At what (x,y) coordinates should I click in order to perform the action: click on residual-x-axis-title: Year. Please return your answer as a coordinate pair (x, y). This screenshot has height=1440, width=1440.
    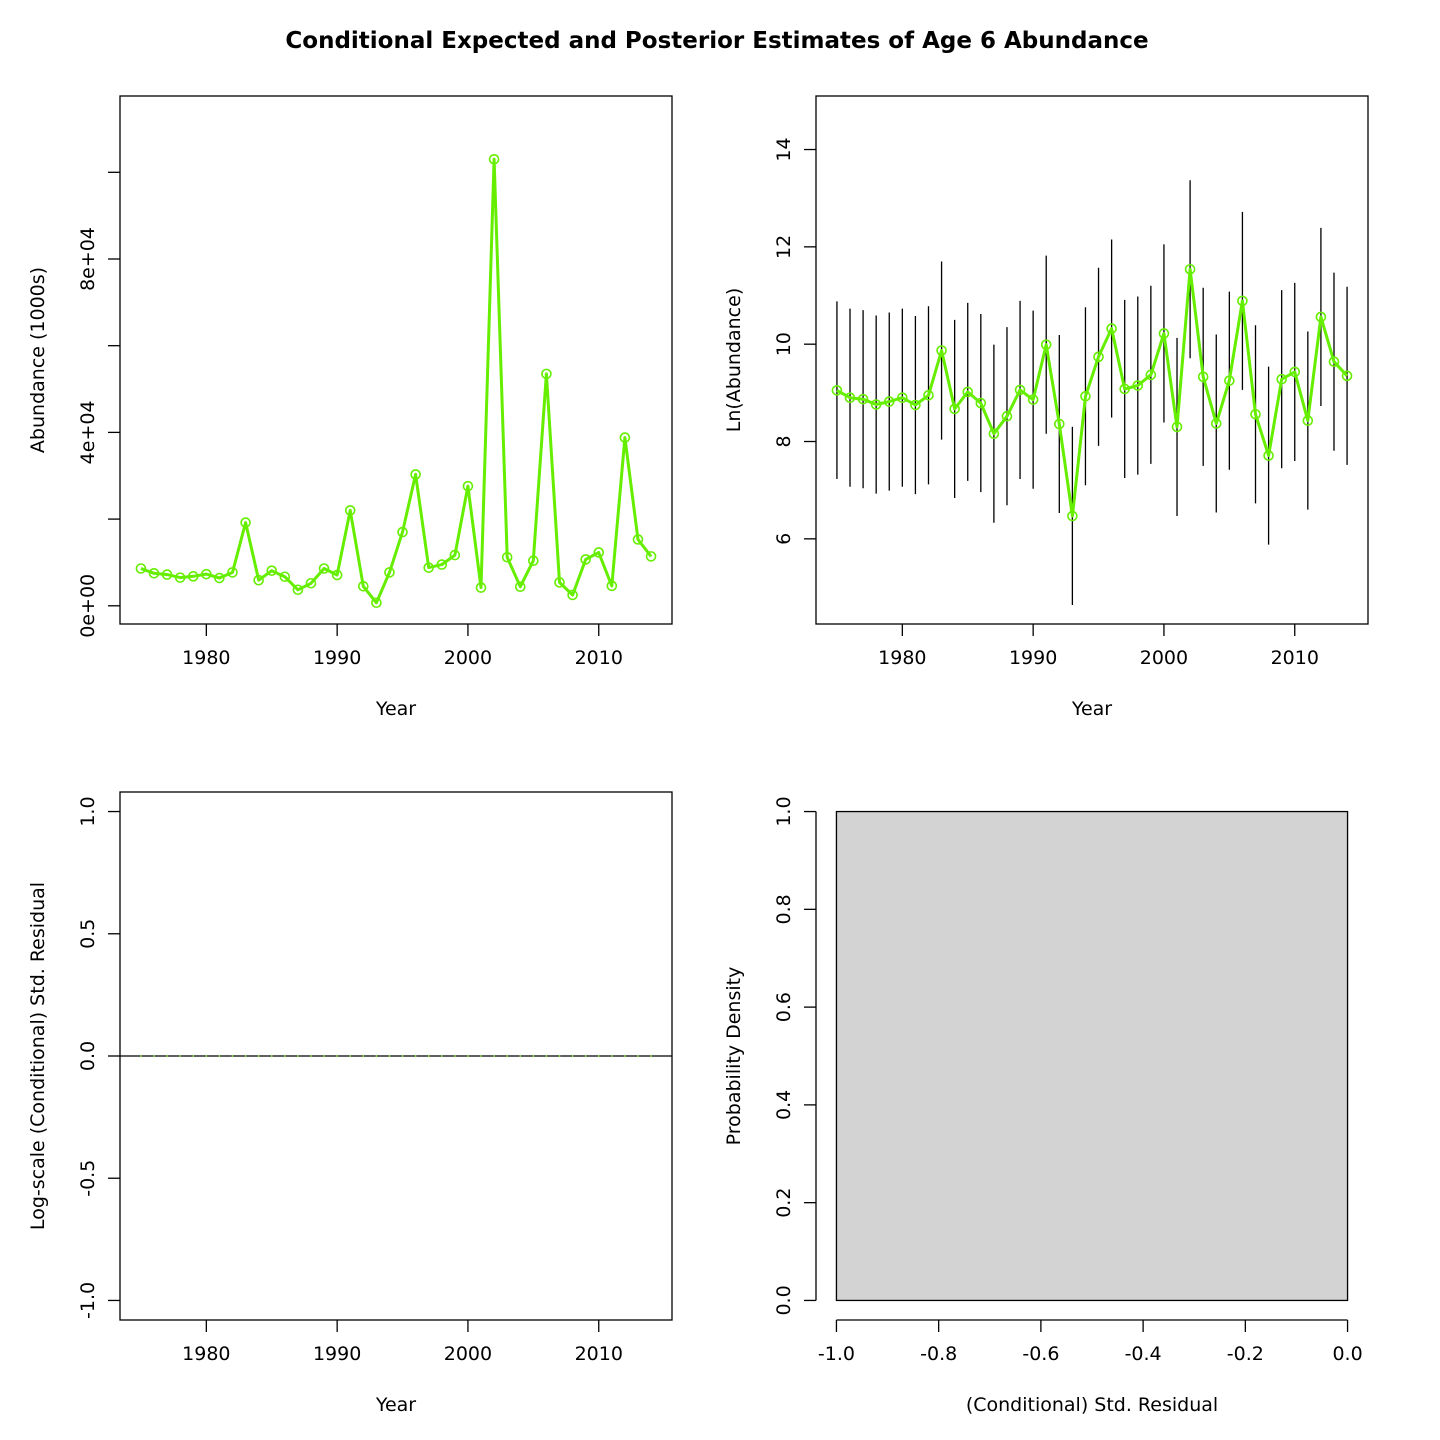
    Looking at the image, I should click on (395, 1405).